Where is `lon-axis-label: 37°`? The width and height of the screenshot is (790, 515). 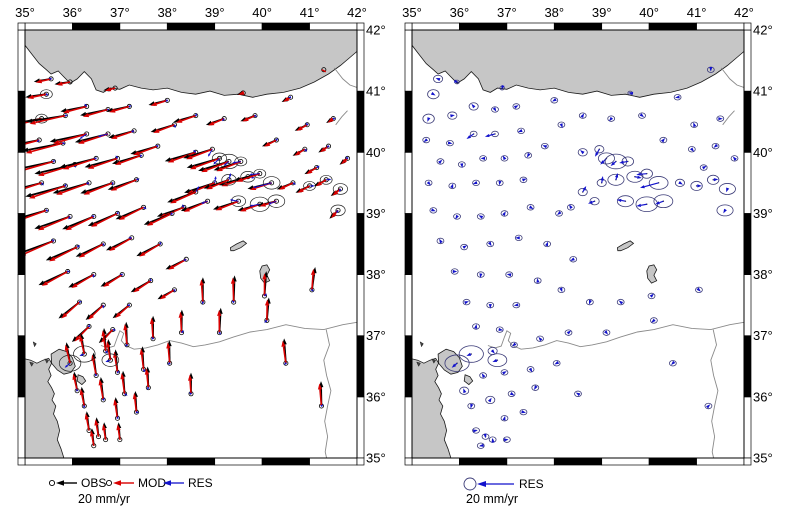
lon-axis-label: 37° is located at coordinates (120, 12).